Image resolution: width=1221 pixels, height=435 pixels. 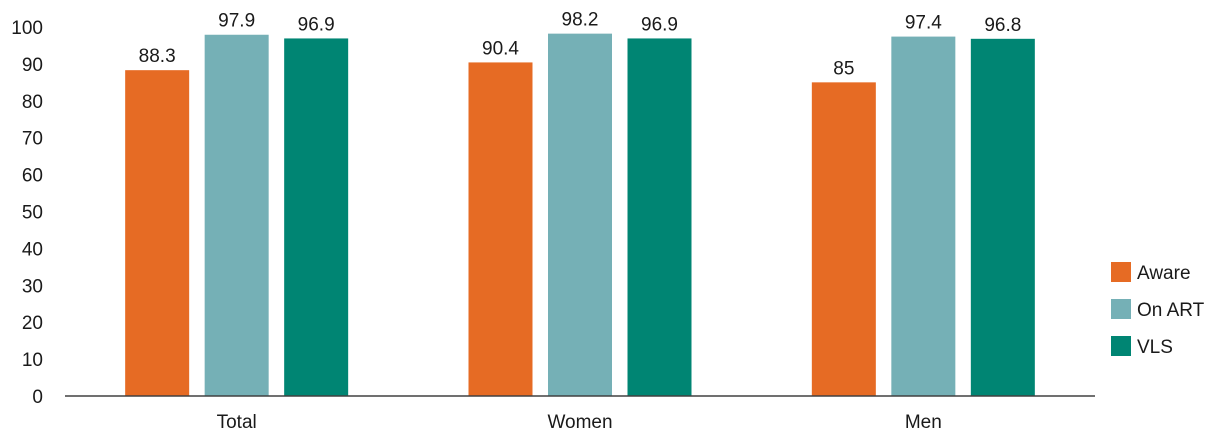 I want to click on bar-aware-total, so click(x=157, y=233).